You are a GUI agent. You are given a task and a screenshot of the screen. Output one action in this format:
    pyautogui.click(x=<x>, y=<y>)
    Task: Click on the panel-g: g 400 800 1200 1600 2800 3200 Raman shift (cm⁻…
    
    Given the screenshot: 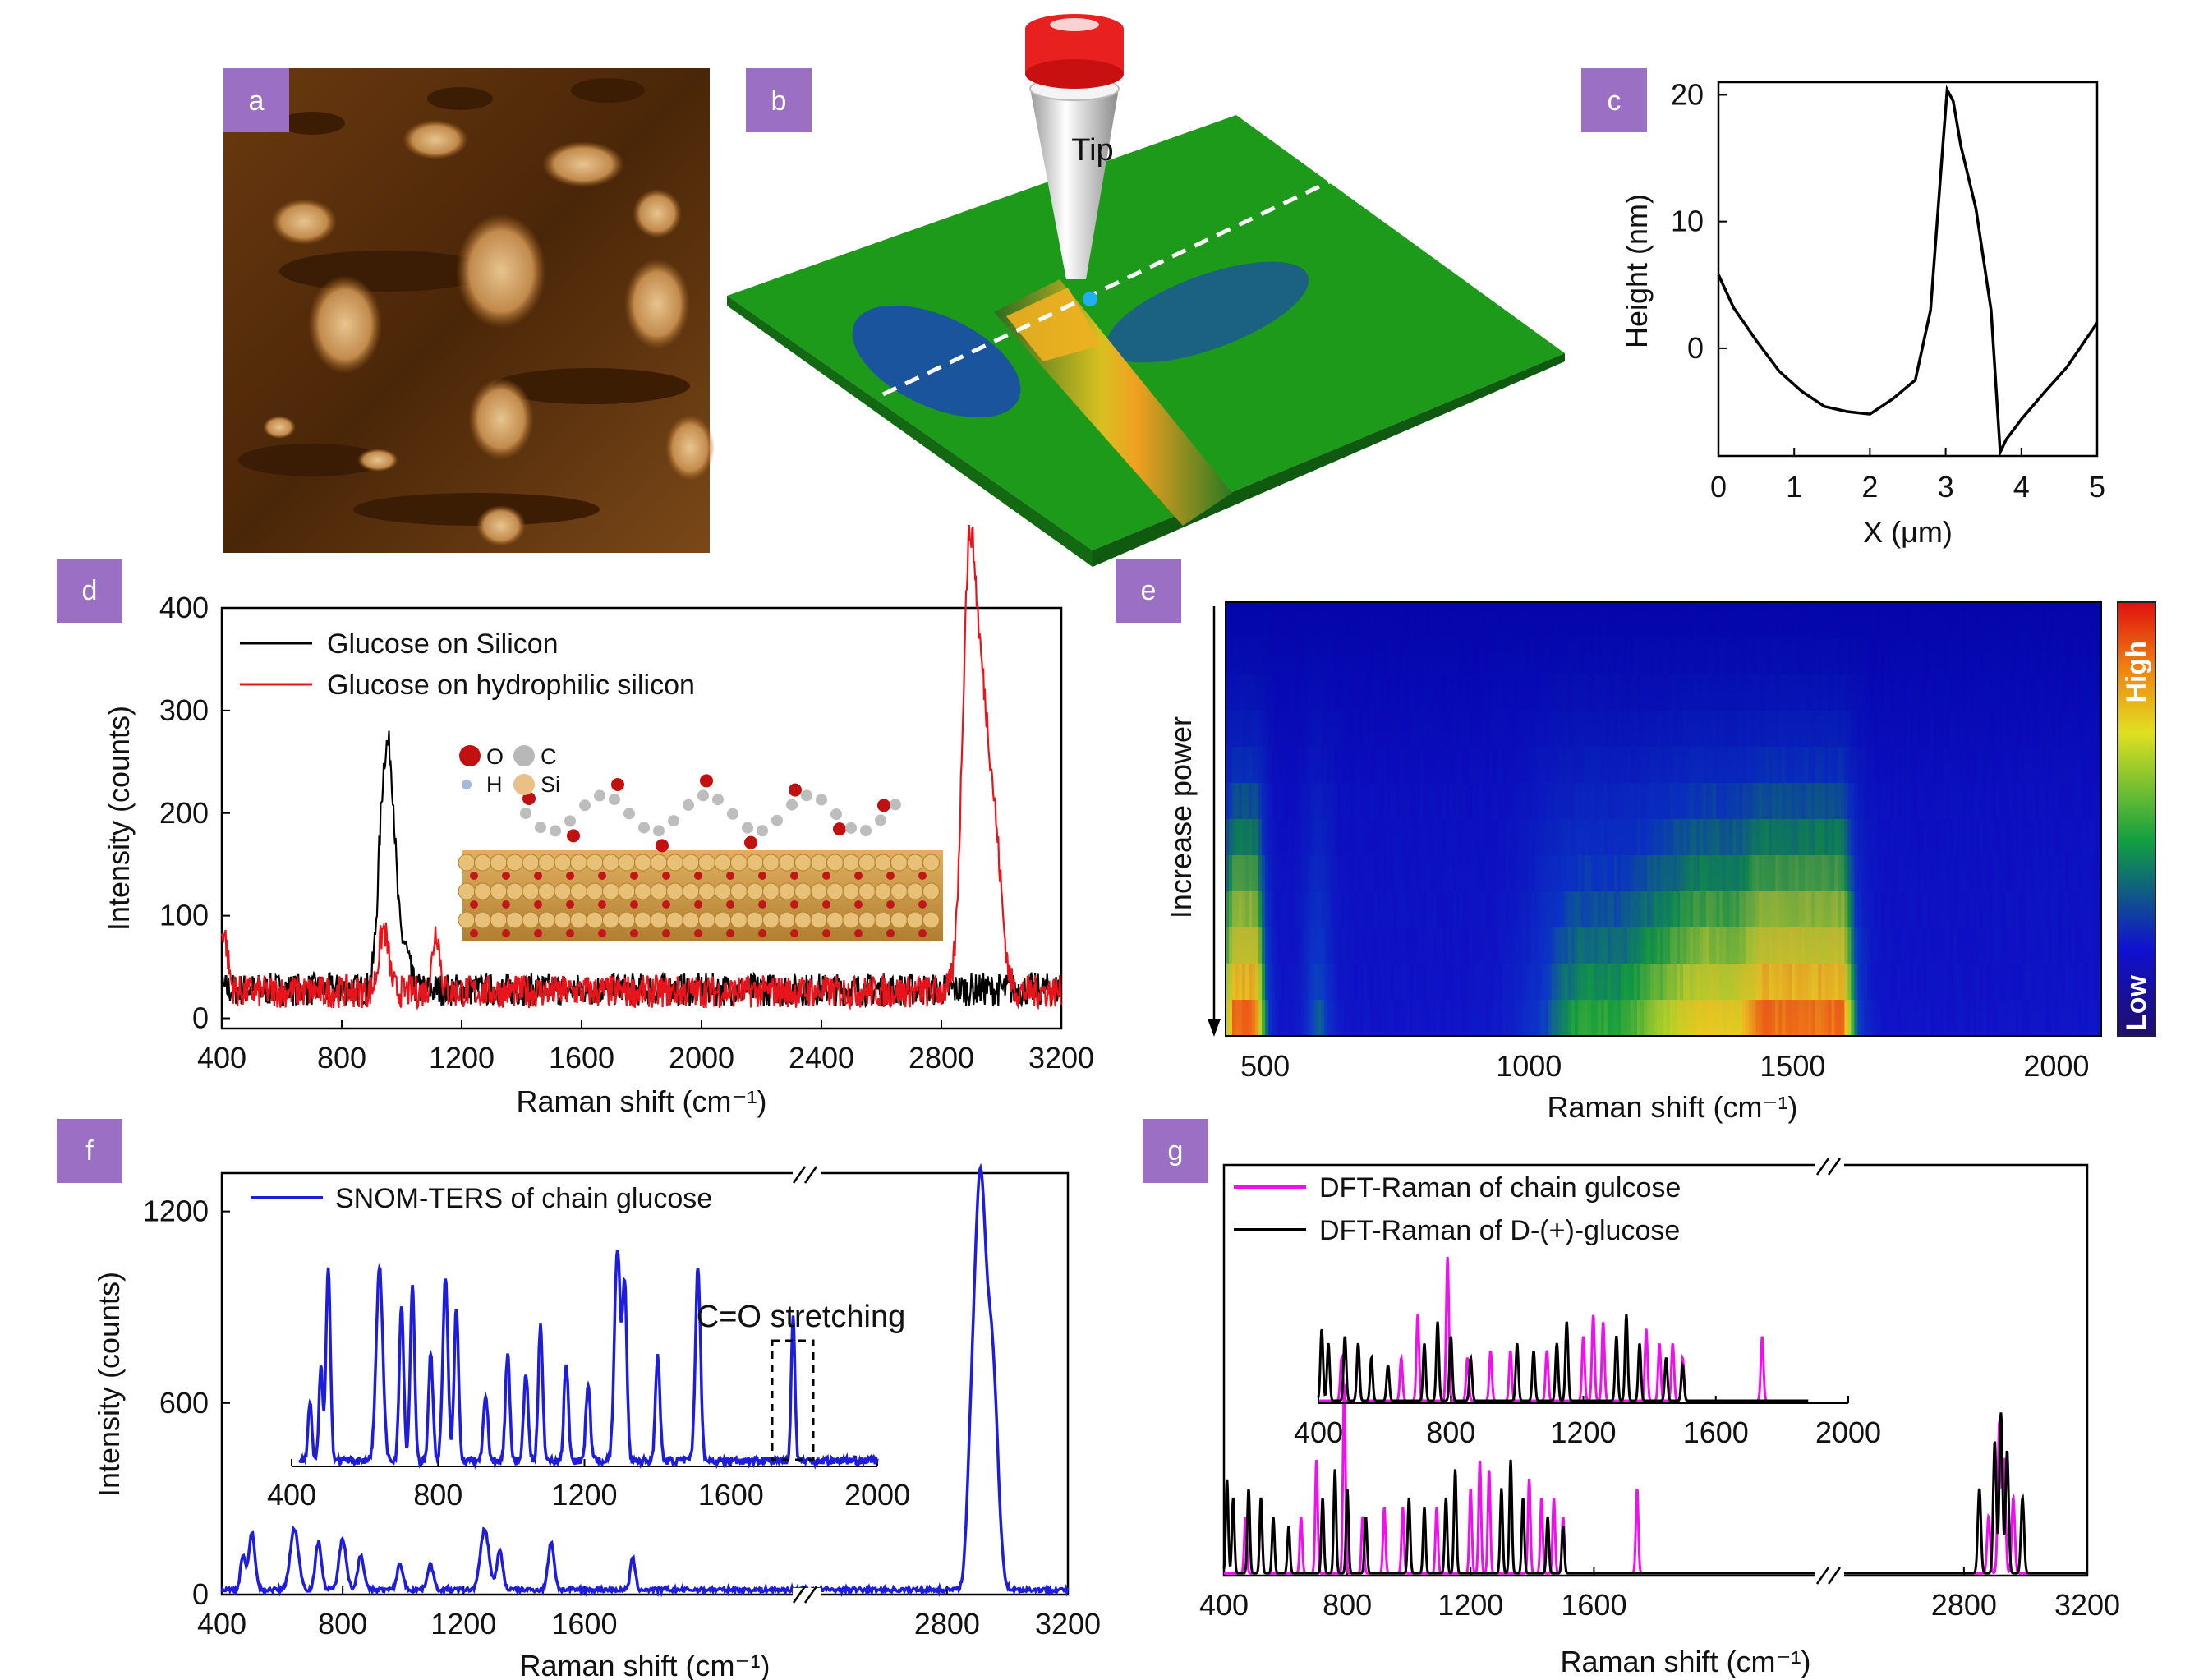 What is the action you would take?
    pyautogui.click(x=1631, y=1398)
    